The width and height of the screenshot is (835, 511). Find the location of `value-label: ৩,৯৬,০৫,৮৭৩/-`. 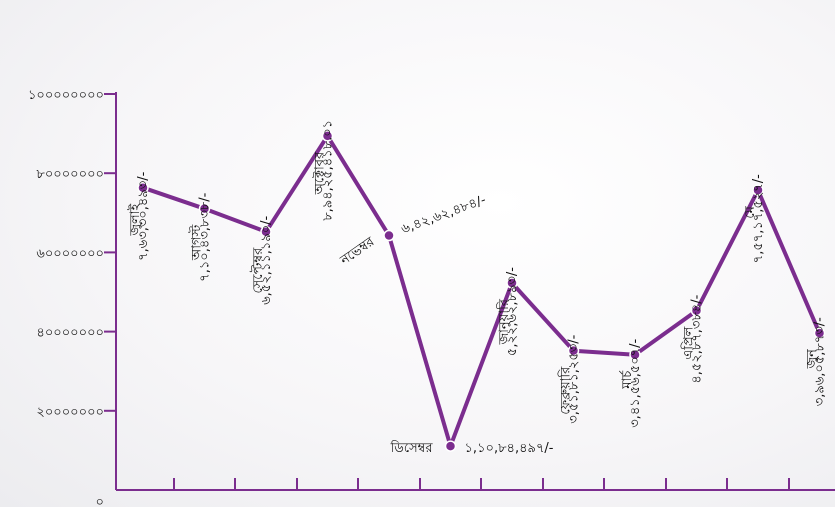

value-label: ৩,৯৬,০৫,৮৭৩/- is located at coordinates (820, 361).